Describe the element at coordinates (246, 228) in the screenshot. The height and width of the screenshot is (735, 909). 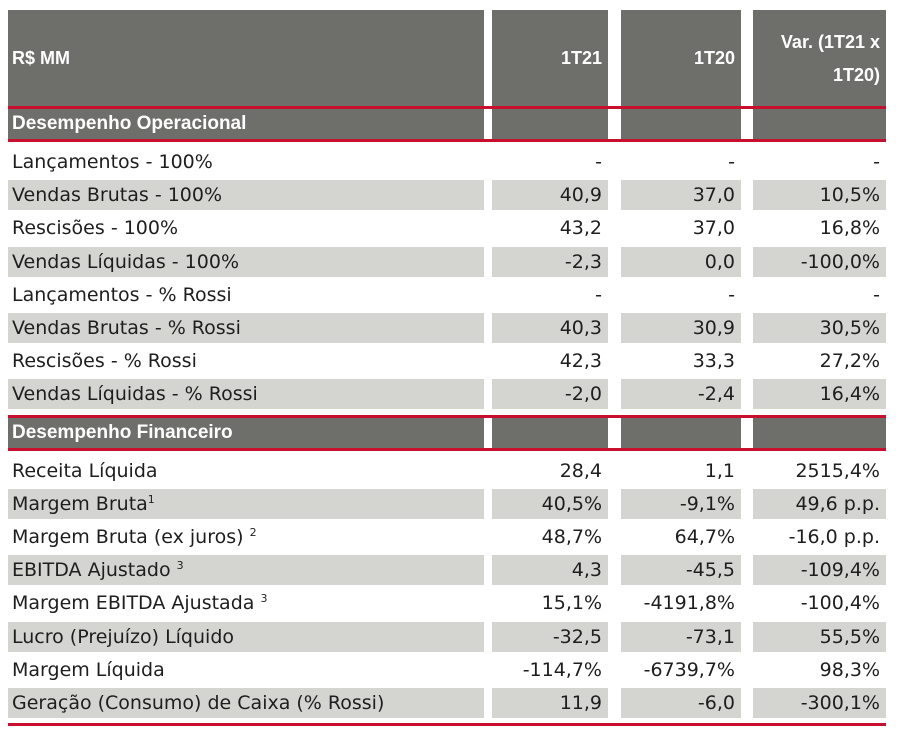
I see `row-label: Rescisões - 100%` at that location.